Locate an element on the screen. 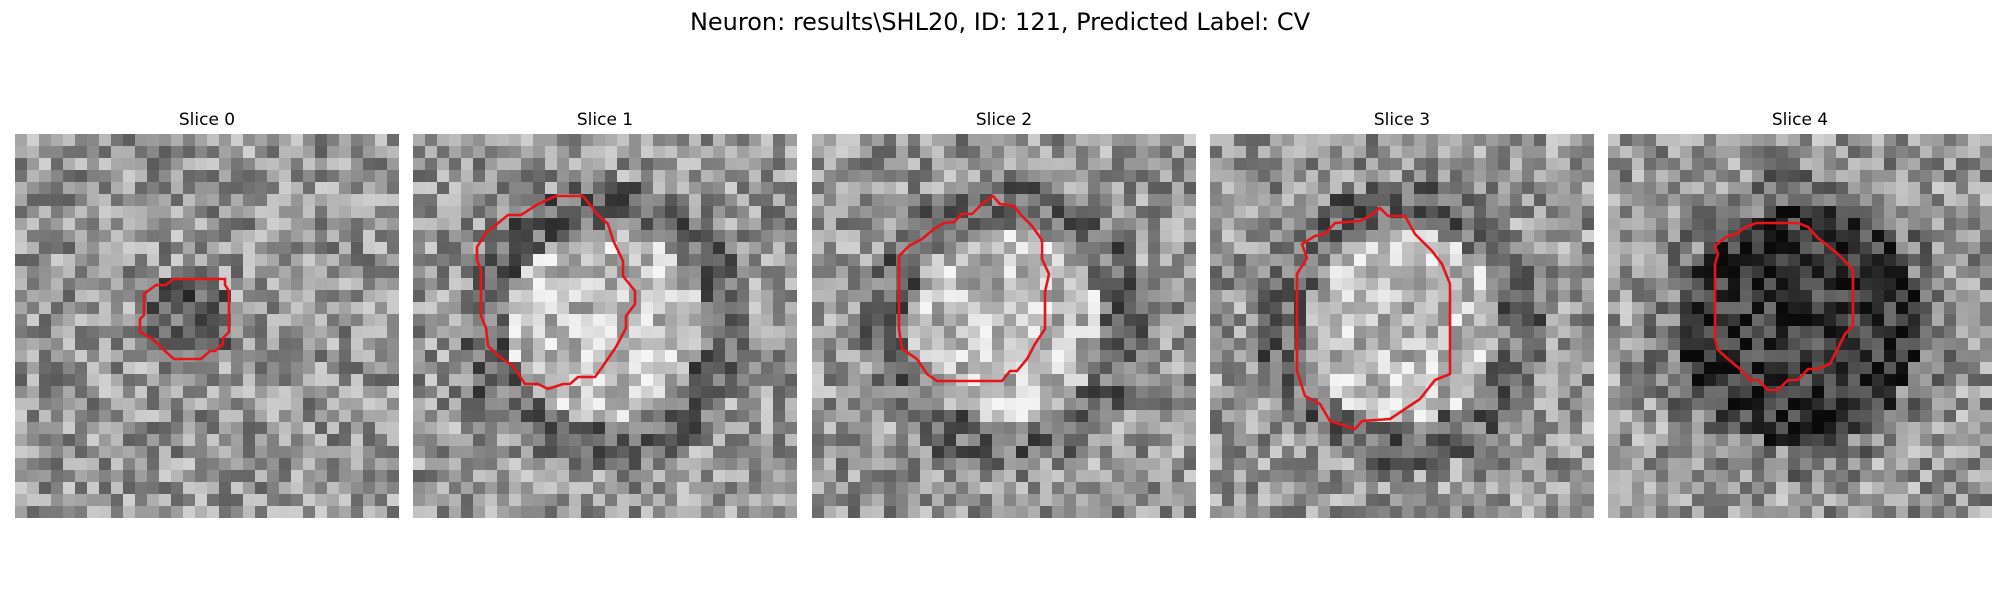 Image resolution: width=2000 pixels, height=600 pixels. slice-title: Slice 2 is located at coordinates (1004, 120).